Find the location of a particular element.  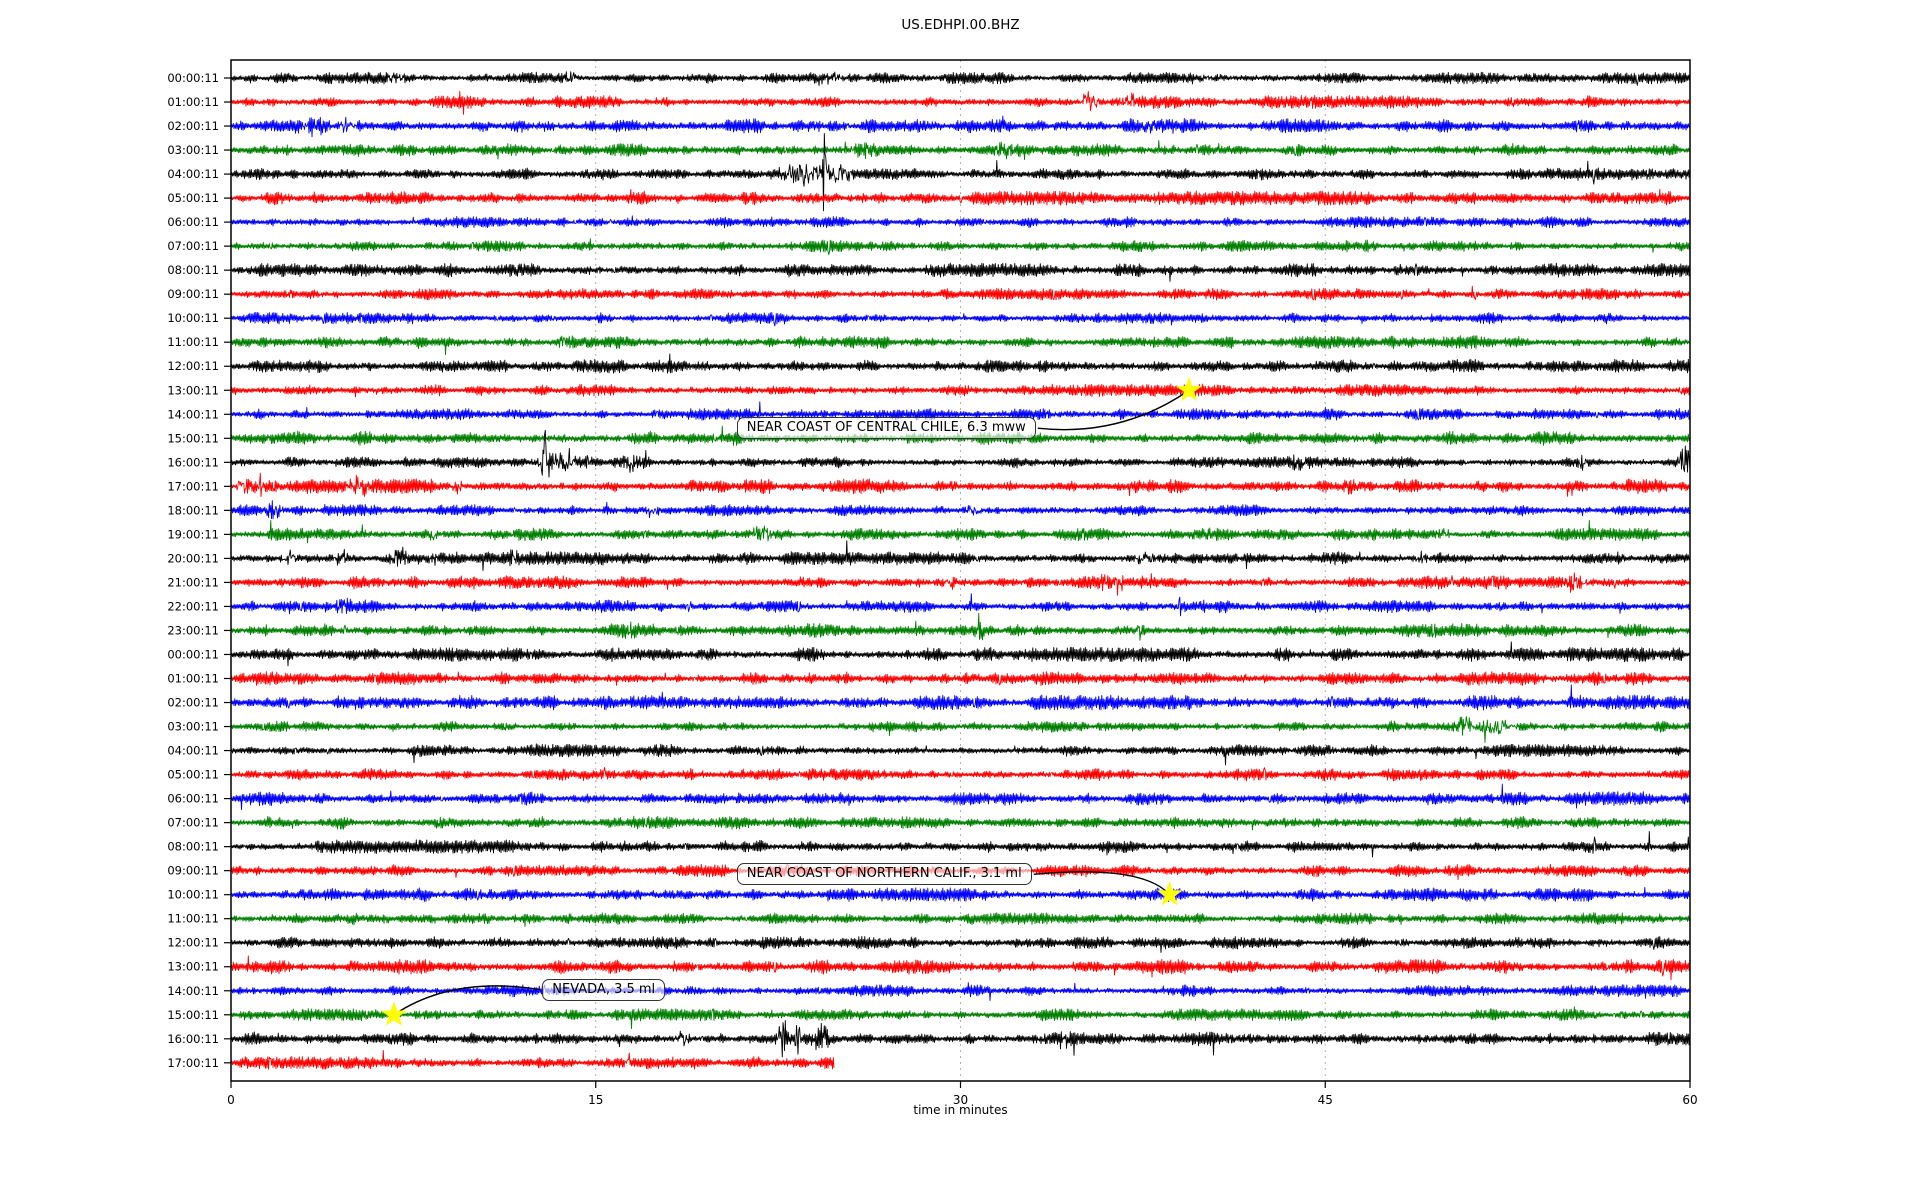

x-tick-label: 15 is located at coordinates (595, 1100).